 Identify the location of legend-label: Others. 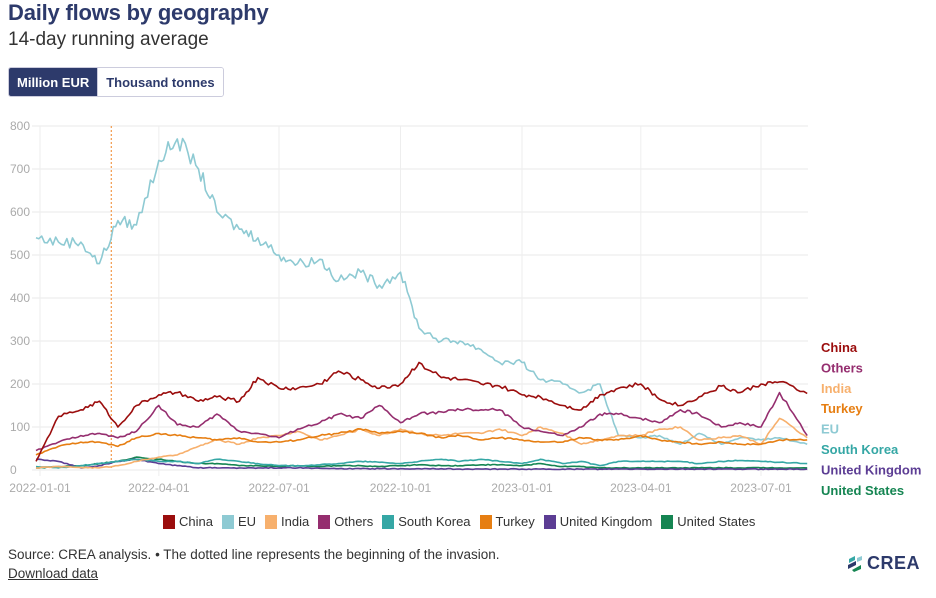
(354, 521).